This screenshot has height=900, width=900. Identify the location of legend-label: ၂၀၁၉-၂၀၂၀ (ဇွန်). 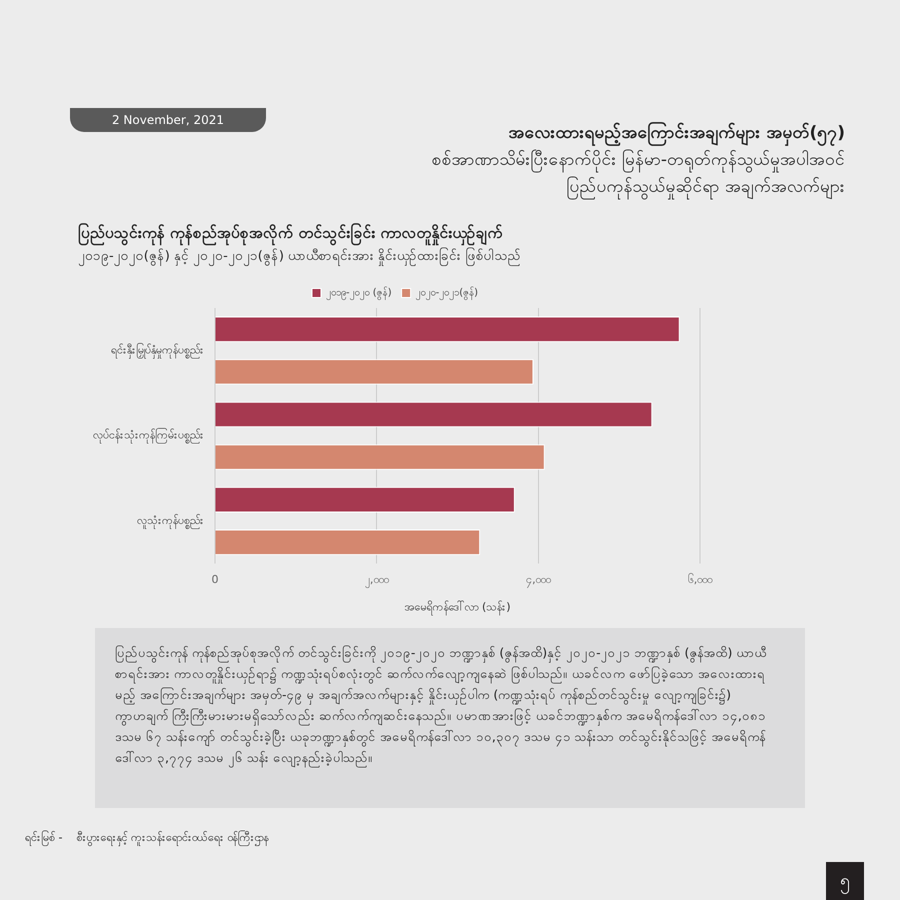
(359, 293).